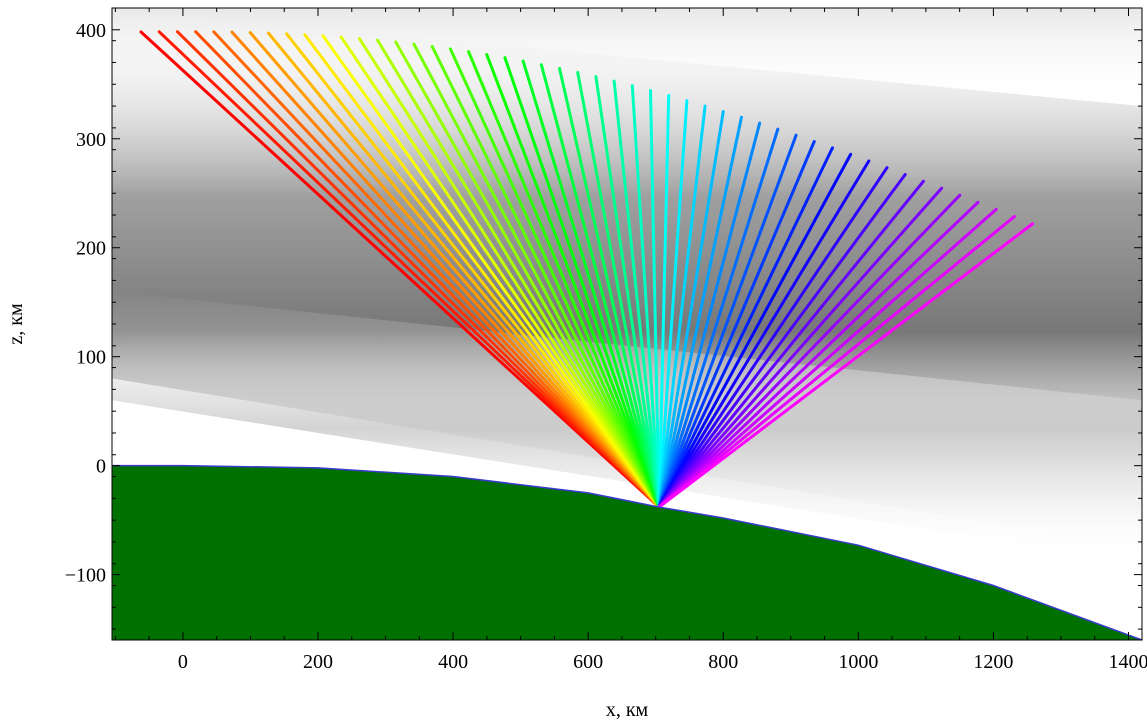 This screenshot has width=1147, height=724. I want to click on x-tick-label: 1400, so click(1127, 662).